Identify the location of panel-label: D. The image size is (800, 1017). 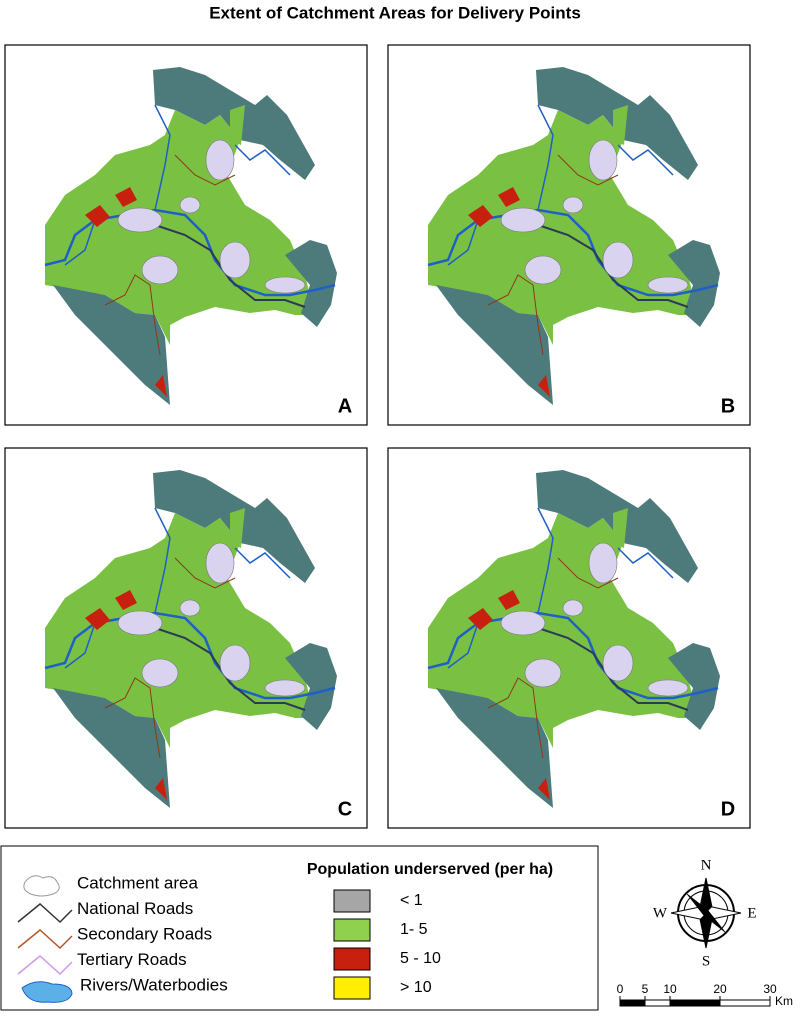
(728, 809).